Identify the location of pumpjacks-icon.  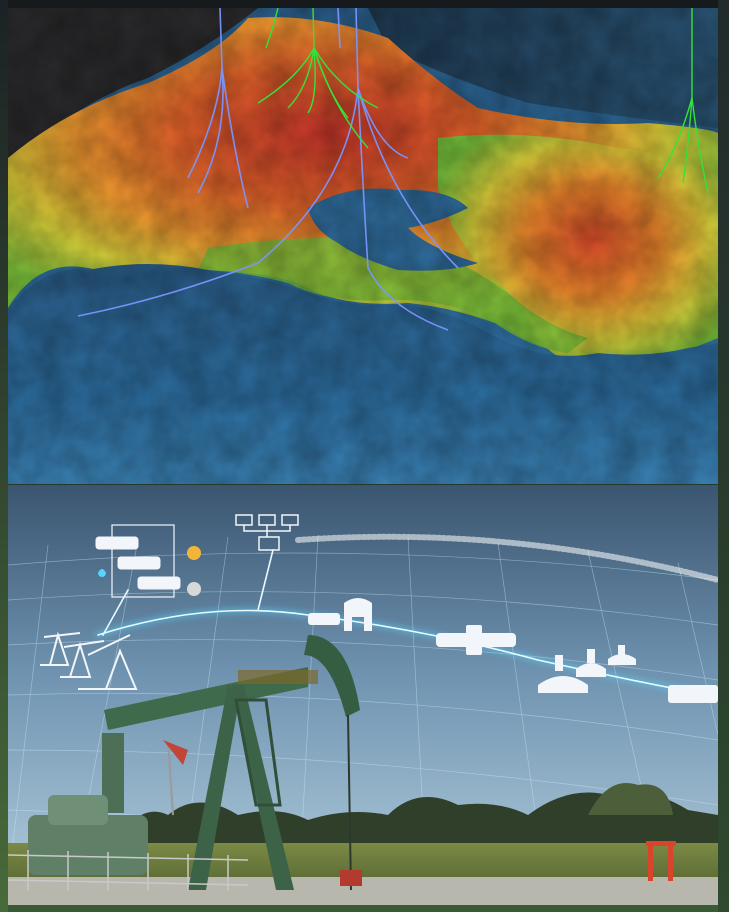
(89, 660).